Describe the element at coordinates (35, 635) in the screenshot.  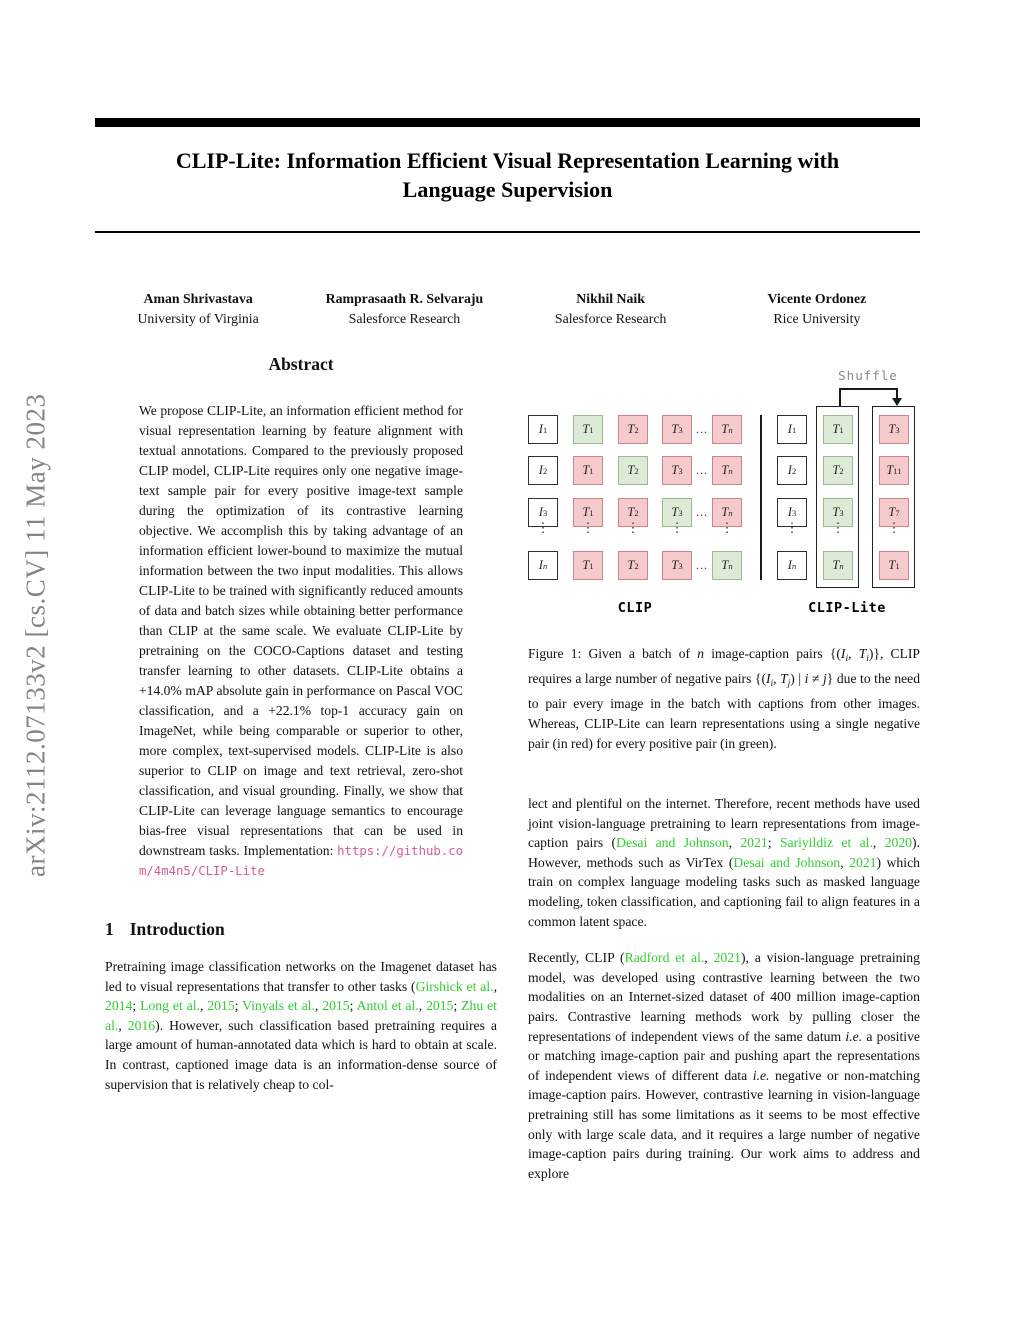
I see `arxiv-watermark: arXiv:2112.07133v2 [cs.CV] 11 May 2023` at that location.